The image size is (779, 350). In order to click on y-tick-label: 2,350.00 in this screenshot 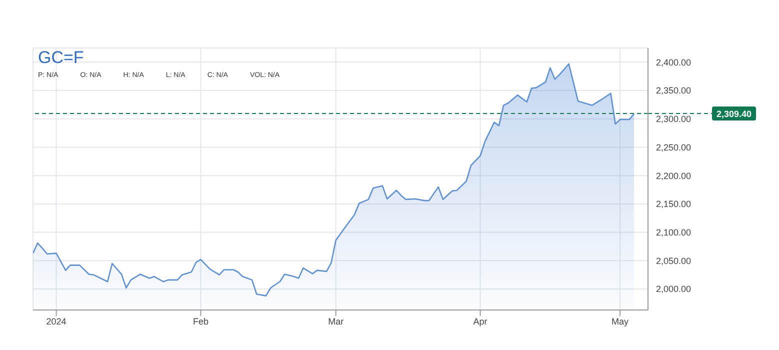, I will do `click(674, 91)`.